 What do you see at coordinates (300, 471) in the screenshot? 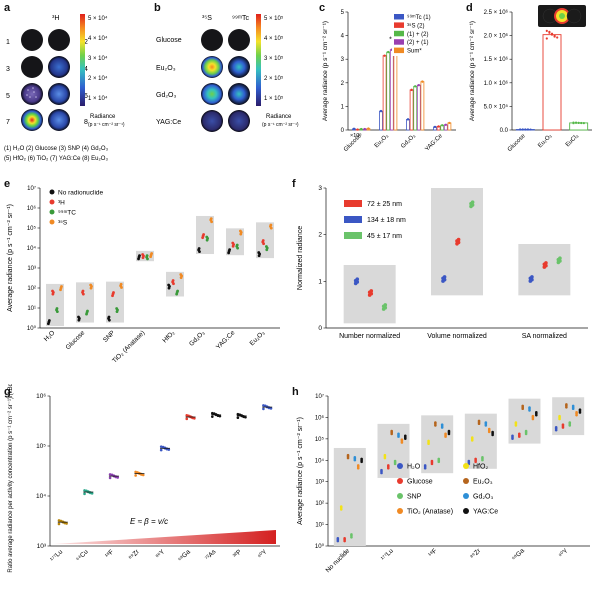
I see `y-axis-label: Average radiance (p s⁻¹ cm⁻² sr⁻¹)` at bounding box center [300, 471].